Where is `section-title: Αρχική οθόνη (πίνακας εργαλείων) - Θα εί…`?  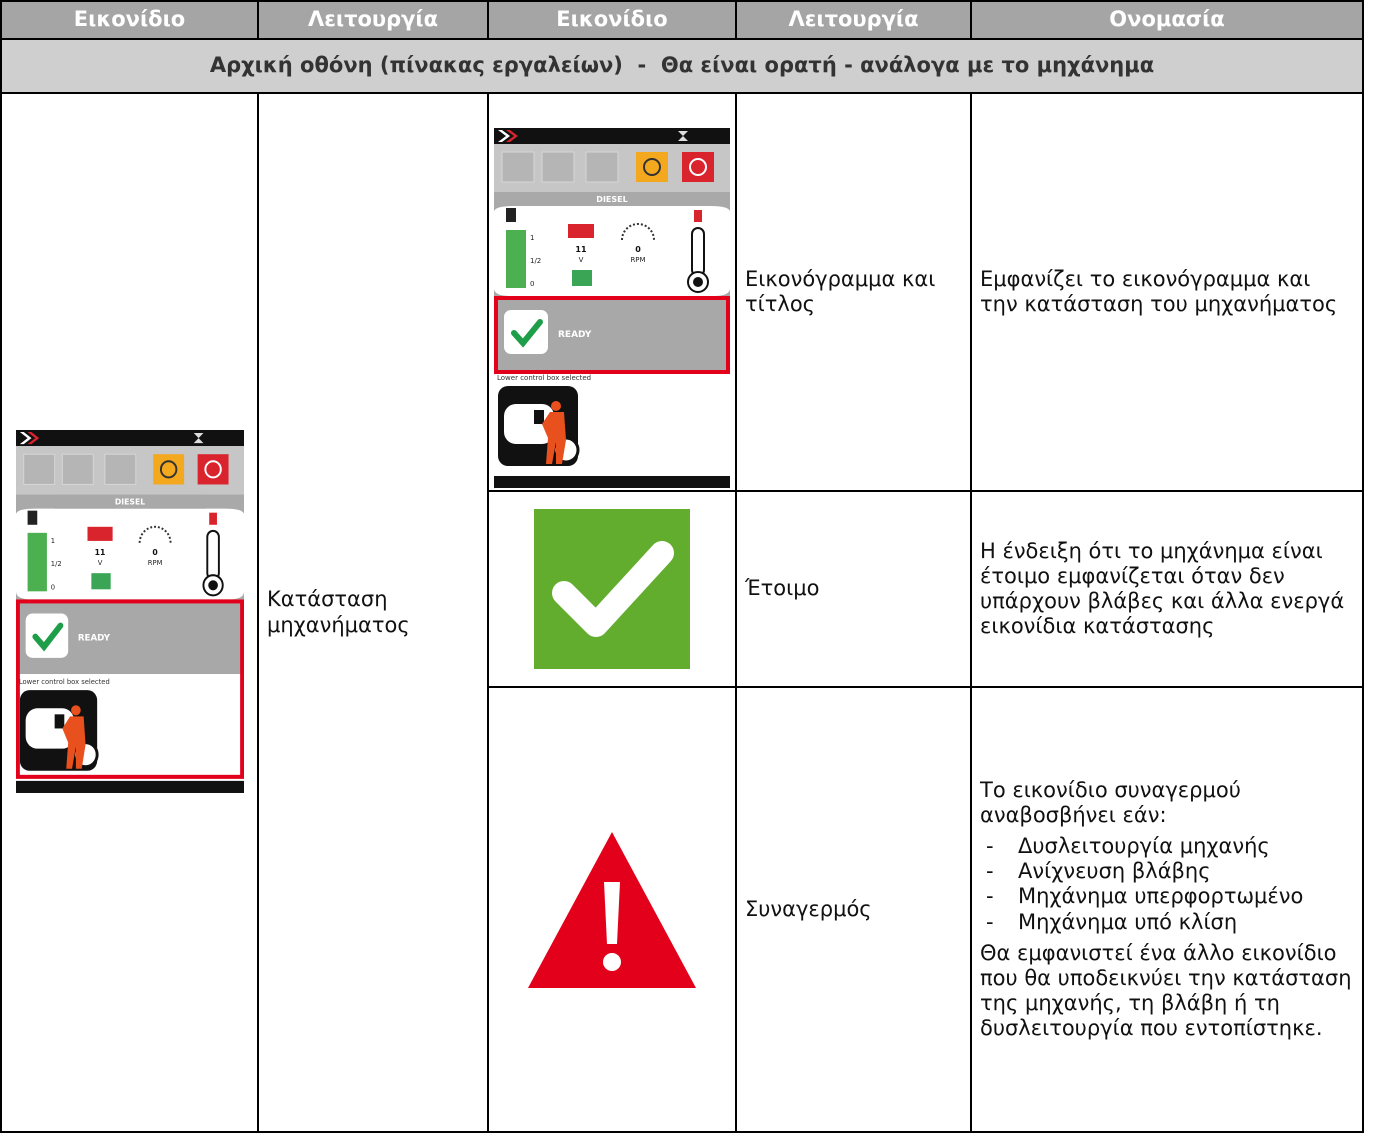
section-title: Αρχική οθόνη (πίνακας εργαλείων) - Θα εί… is located at coordinates (682, 66).